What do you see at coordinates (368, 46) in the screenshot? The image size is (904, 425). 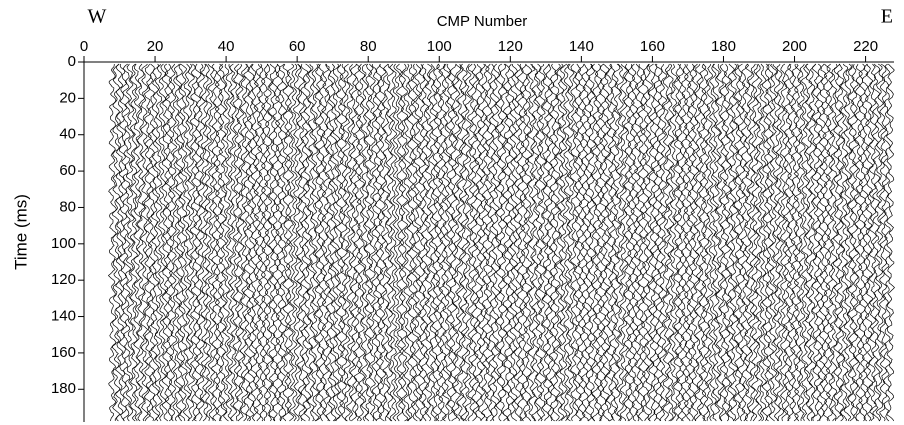 I see `x-tick-label: 80` at bounding box center [368, 46].